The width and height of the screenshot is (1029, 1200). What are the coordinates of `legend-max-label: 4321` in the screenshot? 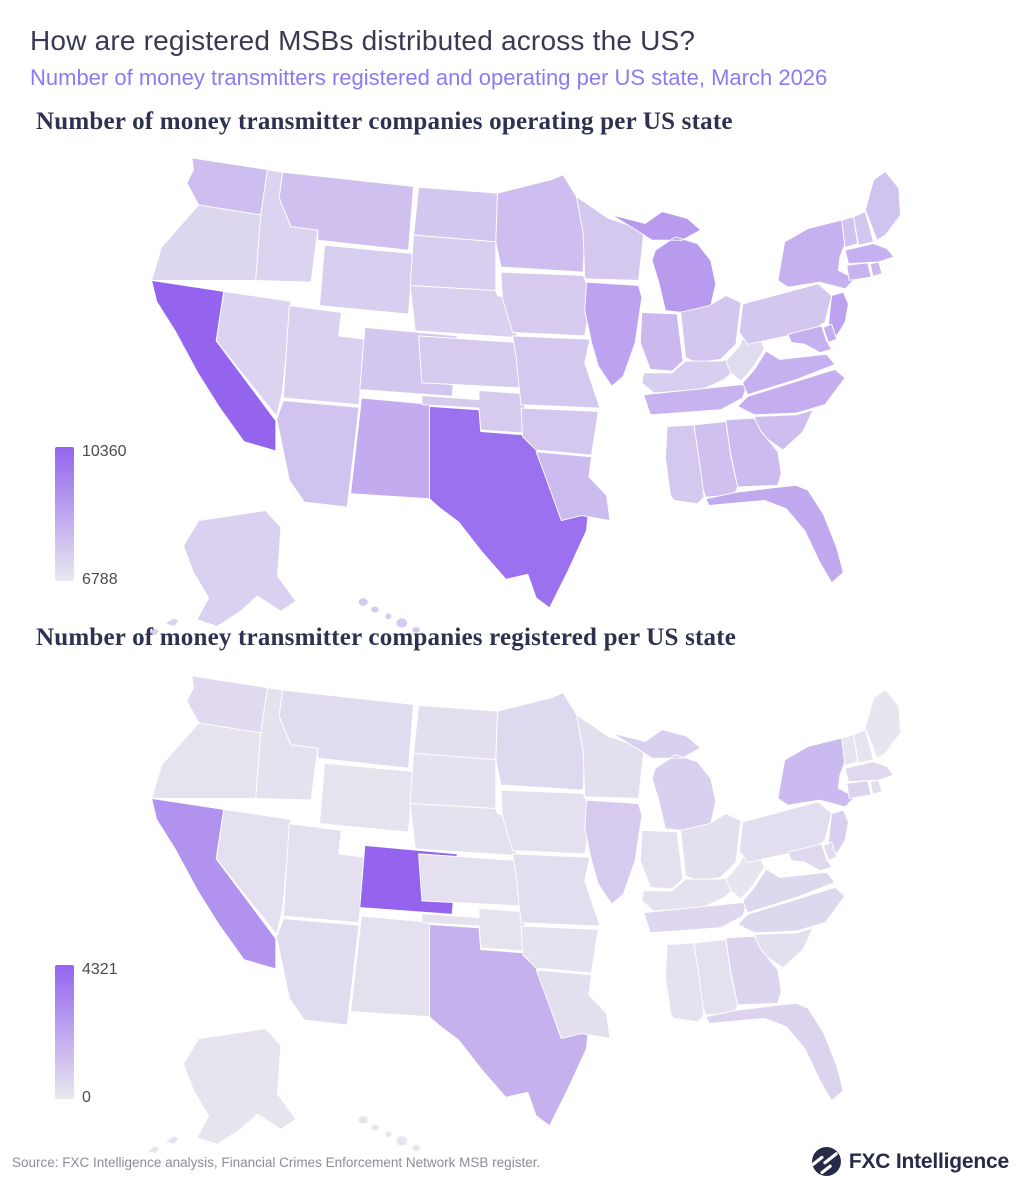 It's located at (100, 969).